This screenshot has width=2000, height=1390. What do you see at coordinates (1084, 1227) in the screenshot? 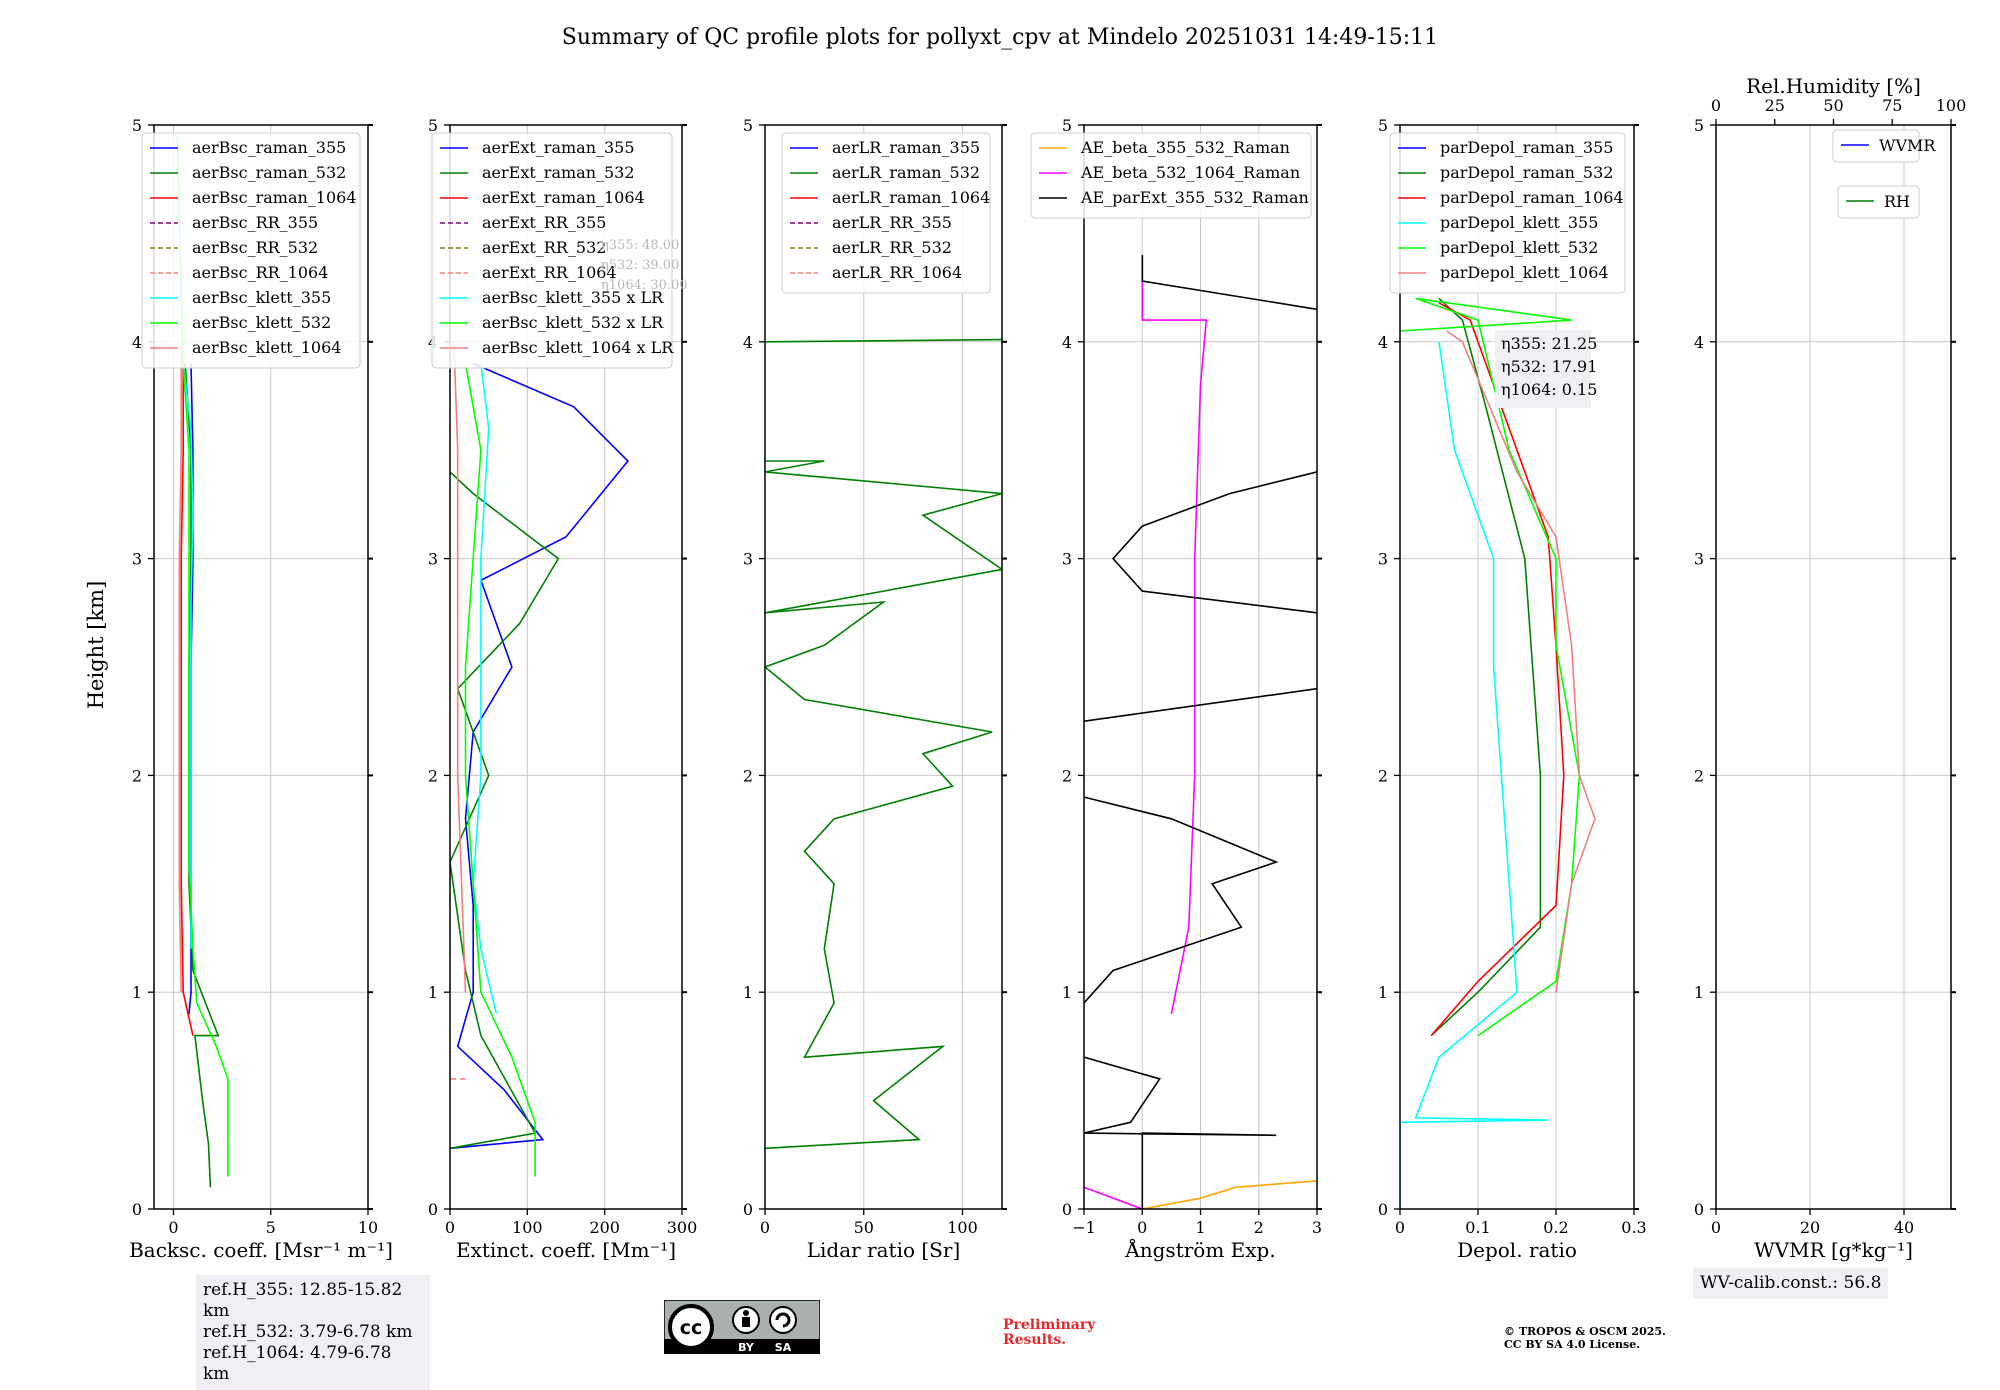
I see `x-tick-label: −1` at bounding box center [1084, 1227].